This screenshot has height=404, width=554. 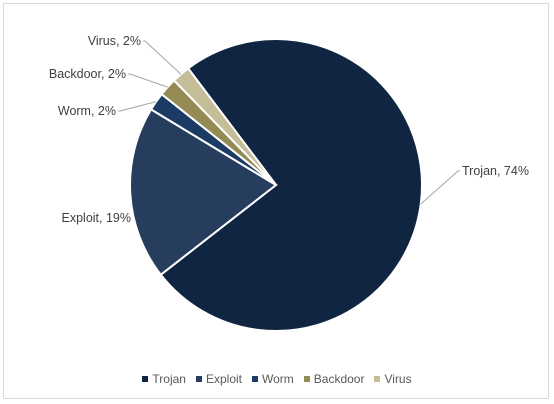 I want to click on legend-swatch-backdoor, so click(x=306, y=379).